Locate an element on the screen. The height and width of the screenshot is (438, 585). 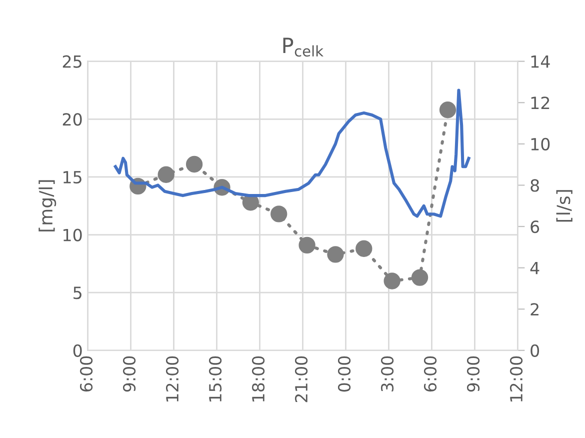
y2-tick-label: 14 is located at coordinates (540, 62).